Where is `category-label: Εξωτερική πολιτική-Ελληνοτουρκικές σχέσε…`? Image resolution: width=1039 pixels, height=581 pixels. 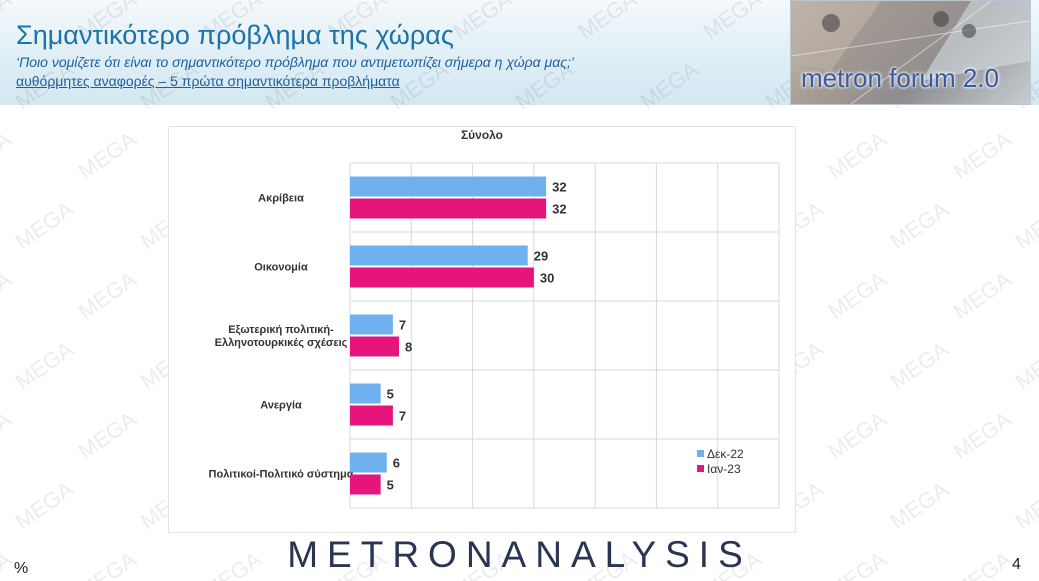
category-label: Εξωτερική πολιτική-Ελληνοτουρκικές σχέσε… is located at coordinates (281, 336).